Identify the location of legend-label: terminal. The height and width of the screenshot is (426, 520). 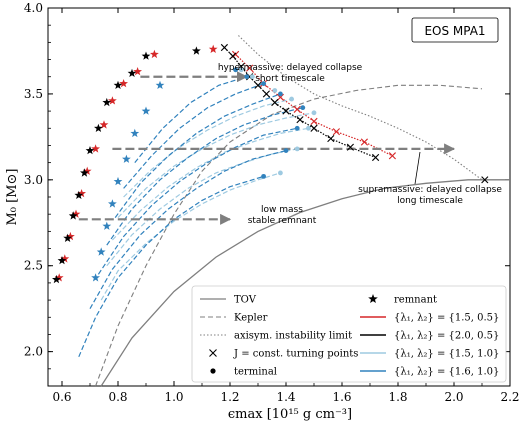
(255, 372).